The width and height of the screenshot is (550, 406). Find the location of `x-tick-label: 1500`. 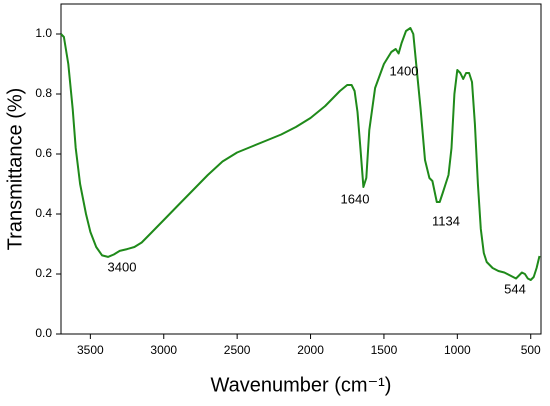

x-tick-label: 1500 is located at coordinates (384, 350).